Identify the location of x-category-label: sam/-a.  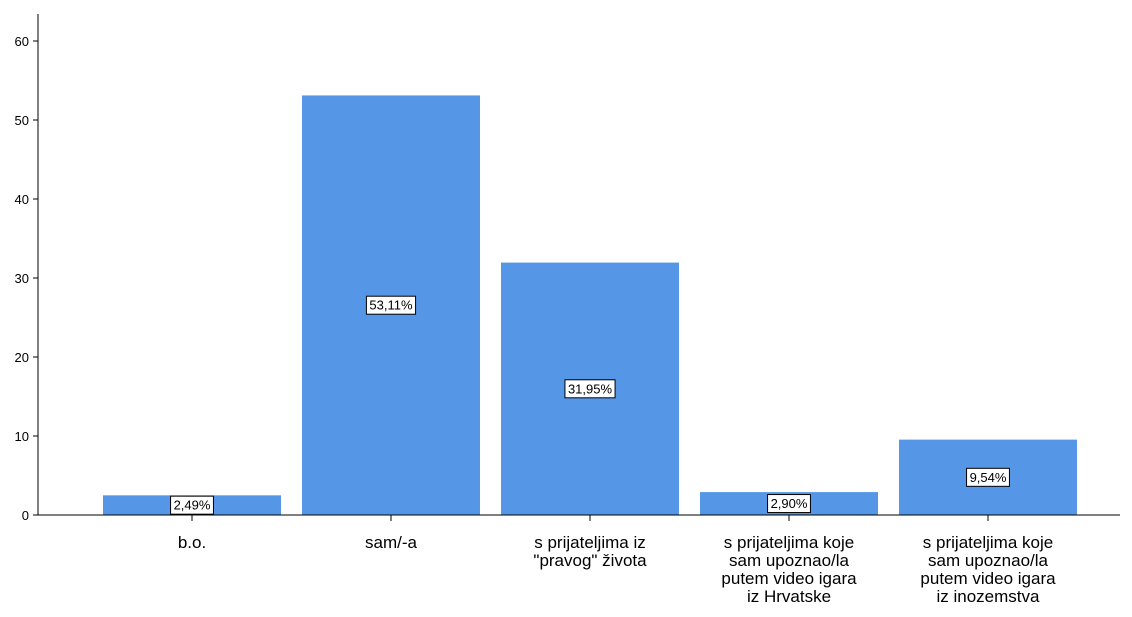
(391, 542).